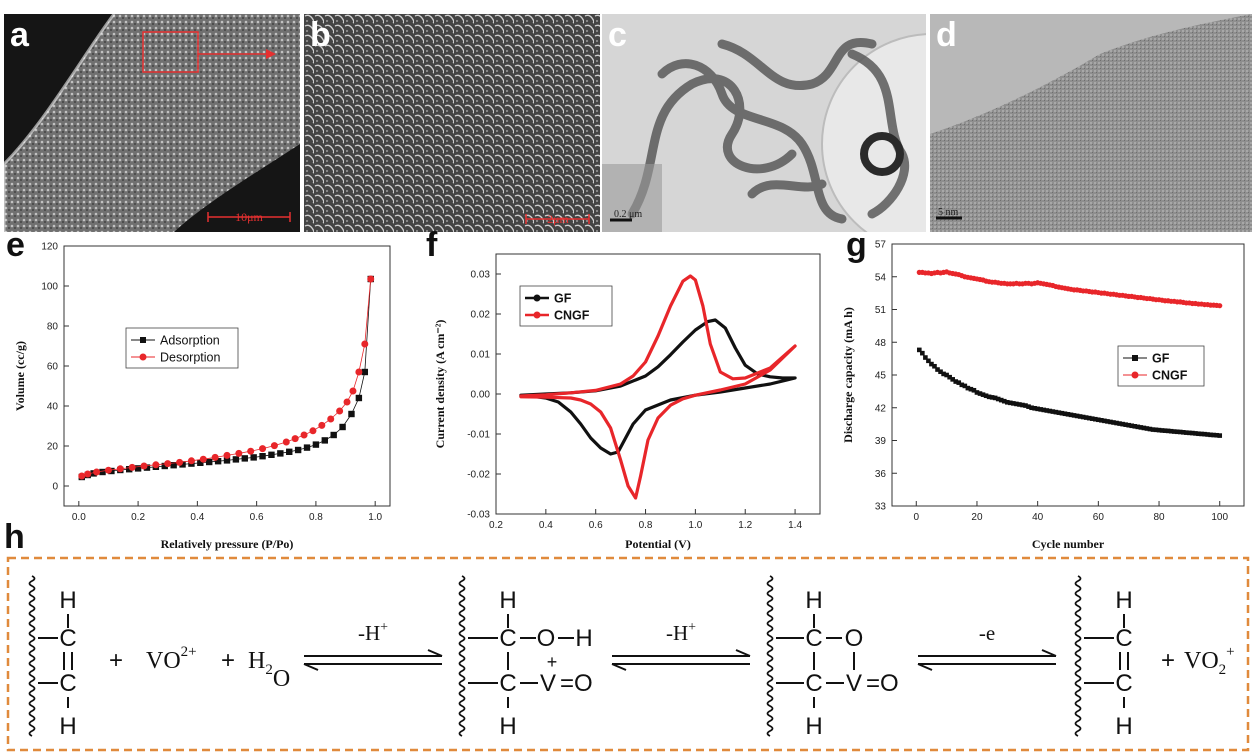  What do you see at coordinates (881, 376) in the screenshot?
I see `y-tick-label: 45` at bounding box center [881, 376].